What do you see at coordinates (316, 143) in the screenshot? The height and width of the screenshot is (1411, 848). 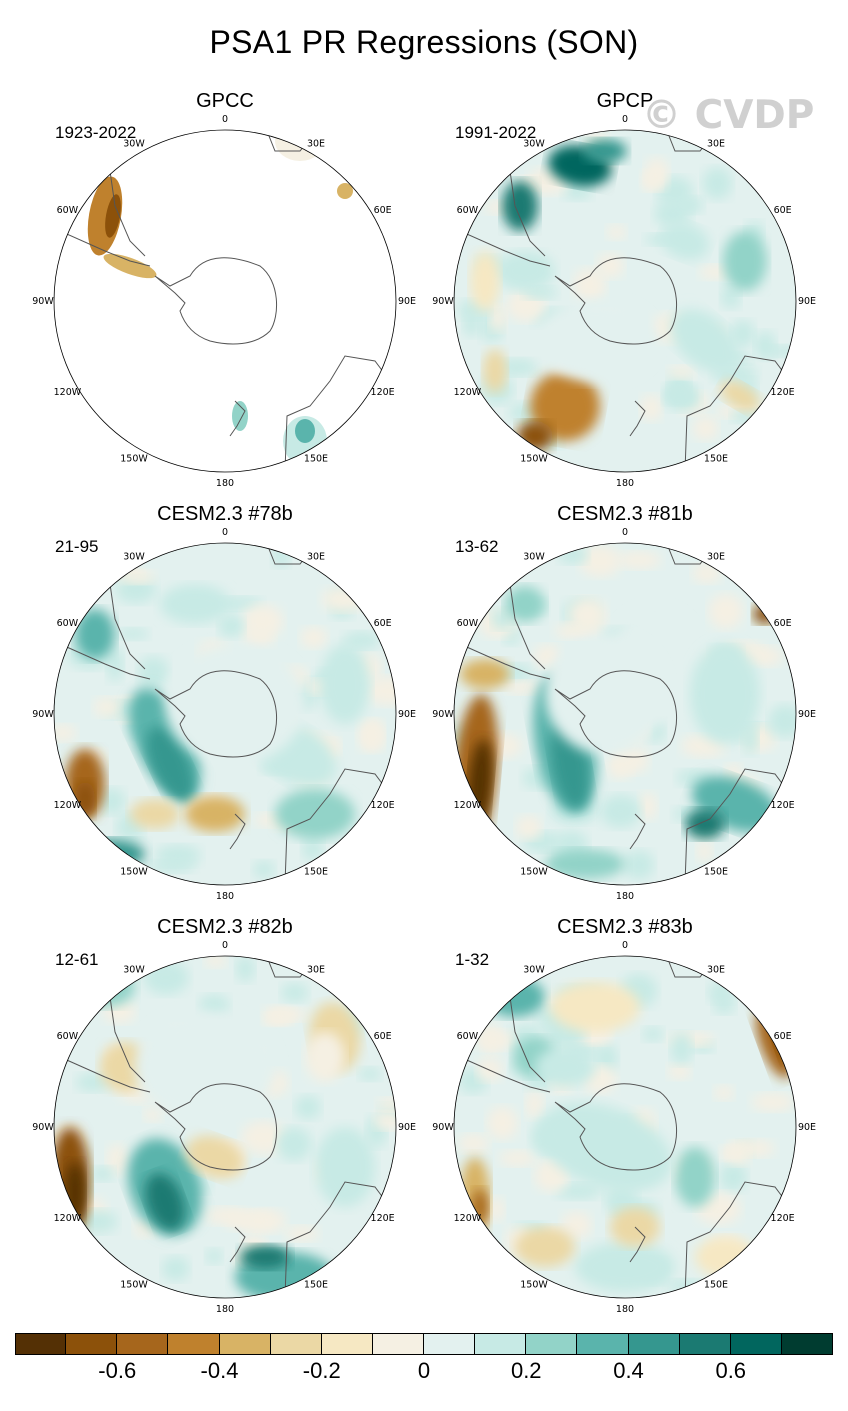 I see `longitude-label: 30E` at bounding box center [316, 143].